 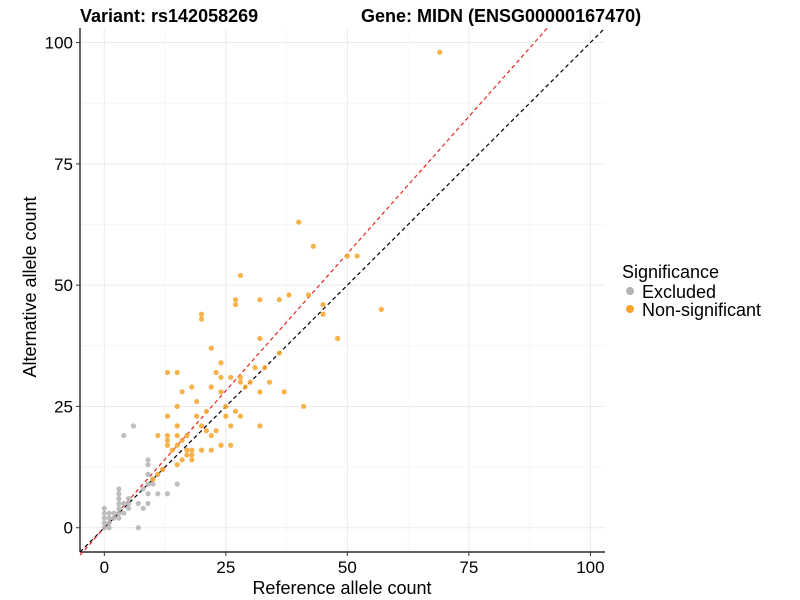 What do you see at coordinates (30, 286) in the screenshot?
I see `y-axis-title: Alternative allele count` at bounding box center [30, 286].